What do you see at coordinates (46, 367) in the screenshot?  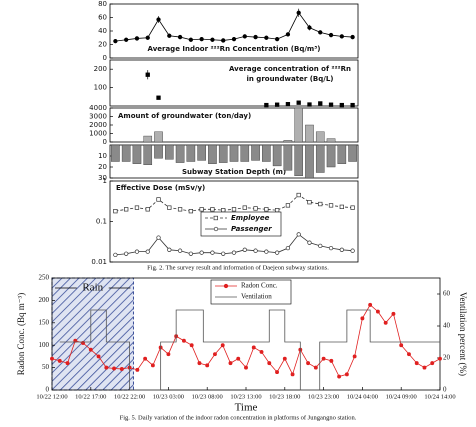 I see `y-tick-label: 50` at bounding box center [46, 367].